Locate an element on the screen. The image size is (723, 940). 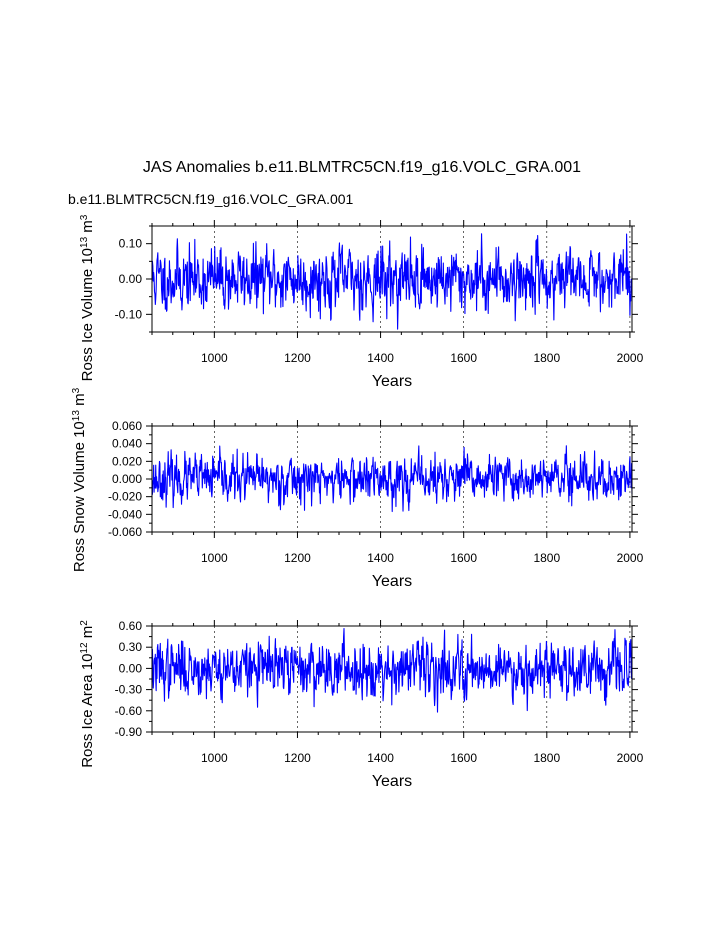
y-axis-label: Ross Ice Volume 1013 m3 is located at coordinates (88, 297).